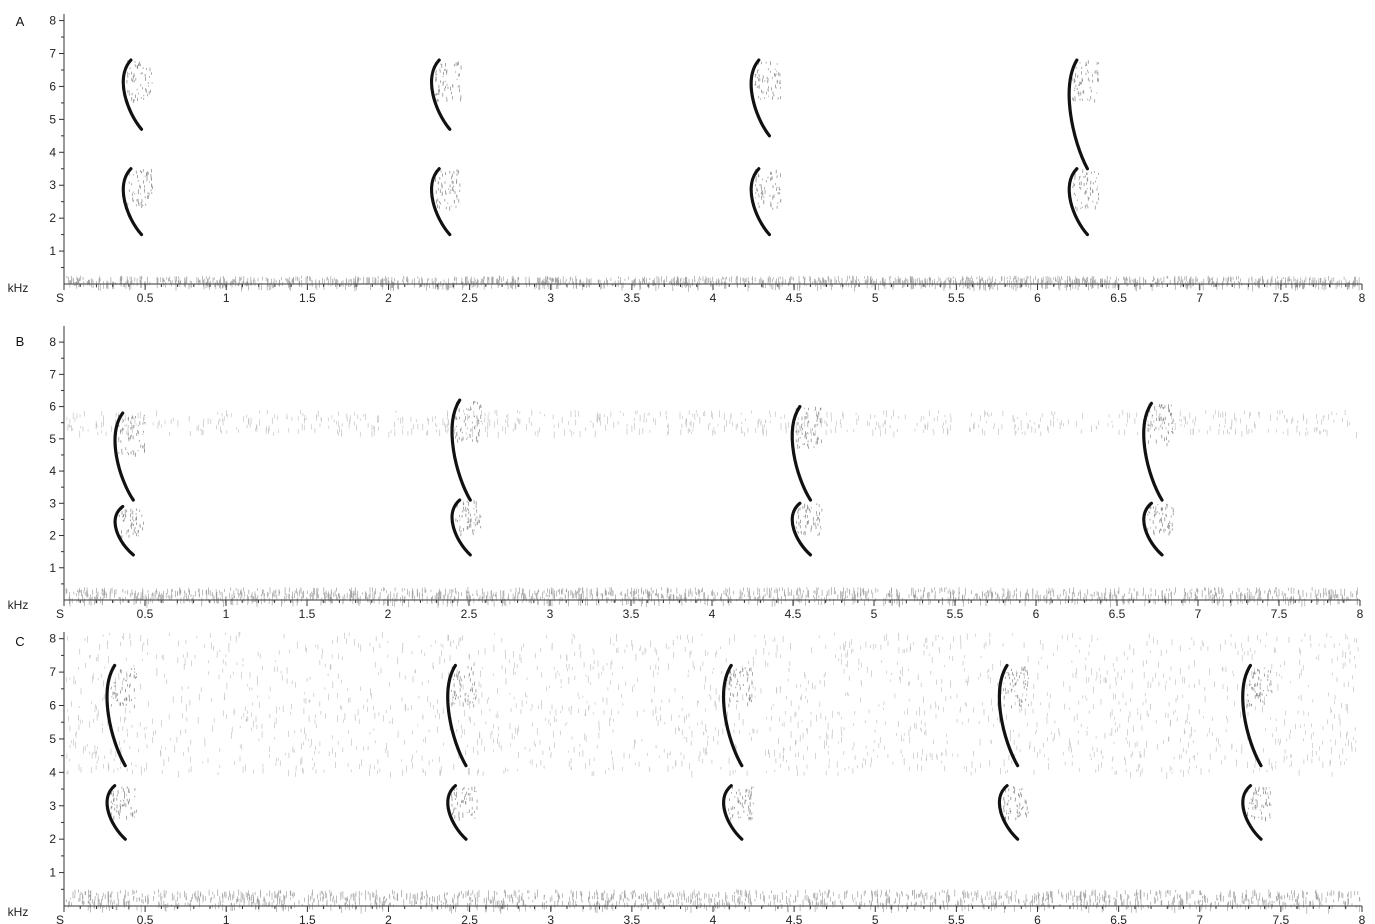 Image resolution: width=1375 pixels, height=924 pixels. I want to click on panel-letter: C, so click(19, 641).